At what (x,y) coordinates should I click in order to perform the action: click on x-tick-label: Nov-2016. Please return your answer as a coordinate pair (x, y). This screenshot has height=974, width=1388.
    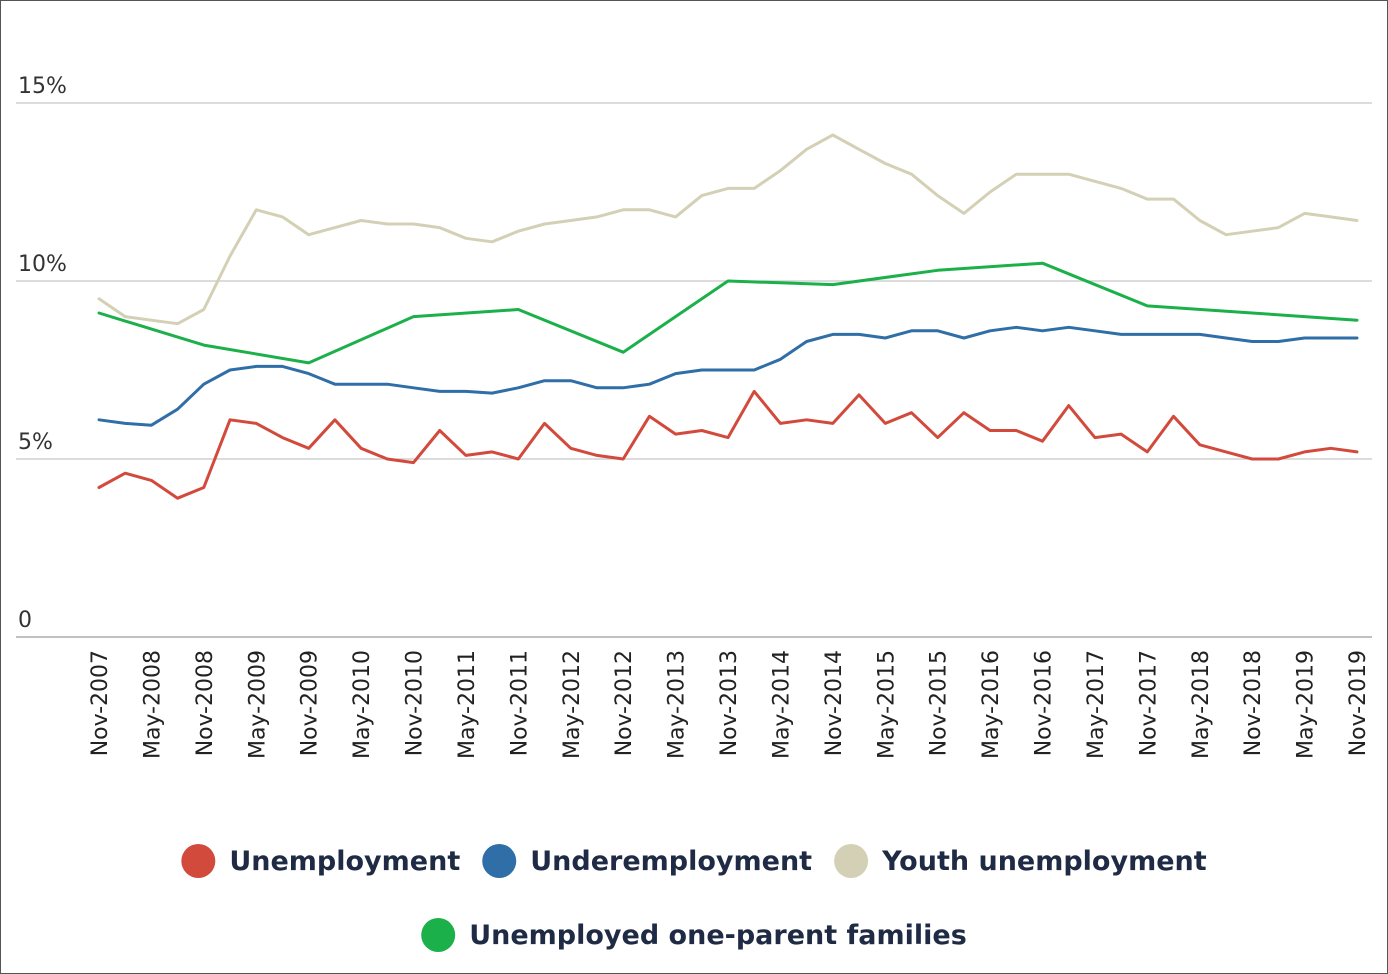
    Looking at the image, I should click on (1044, 703).